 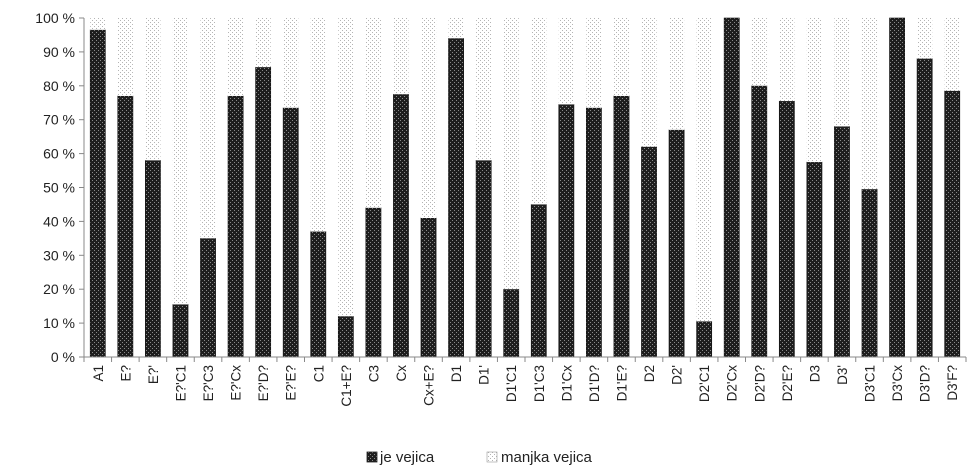 What do you see at coordinates (346, 386) in the screenshot?
I see `x-tick-label: C1+E?` at bounding box center [346, 386].